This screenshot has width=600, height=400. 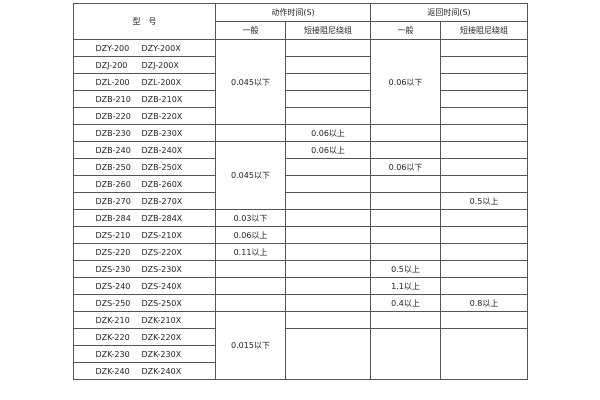 What do you see at coordinates (113, 184) in the screenshot?
I see `model-name: DZB-260` at bounding box center [113, 184].